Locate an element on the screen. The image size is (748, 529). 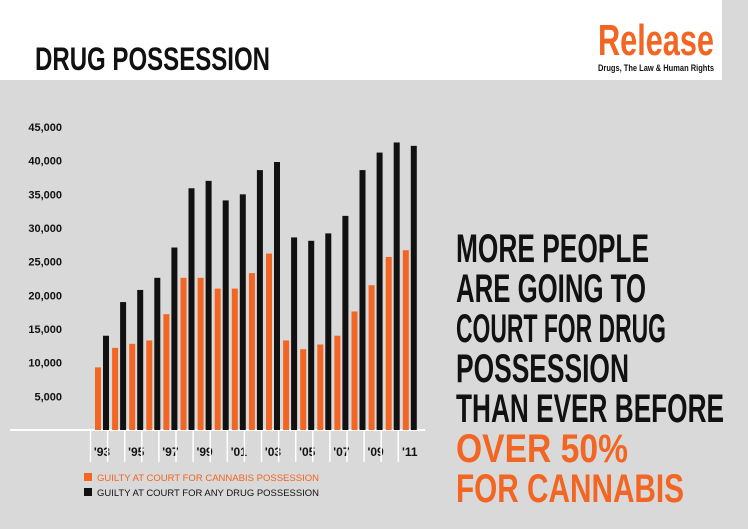
x-tick-label: '93 is located at coordinates (102, 452).